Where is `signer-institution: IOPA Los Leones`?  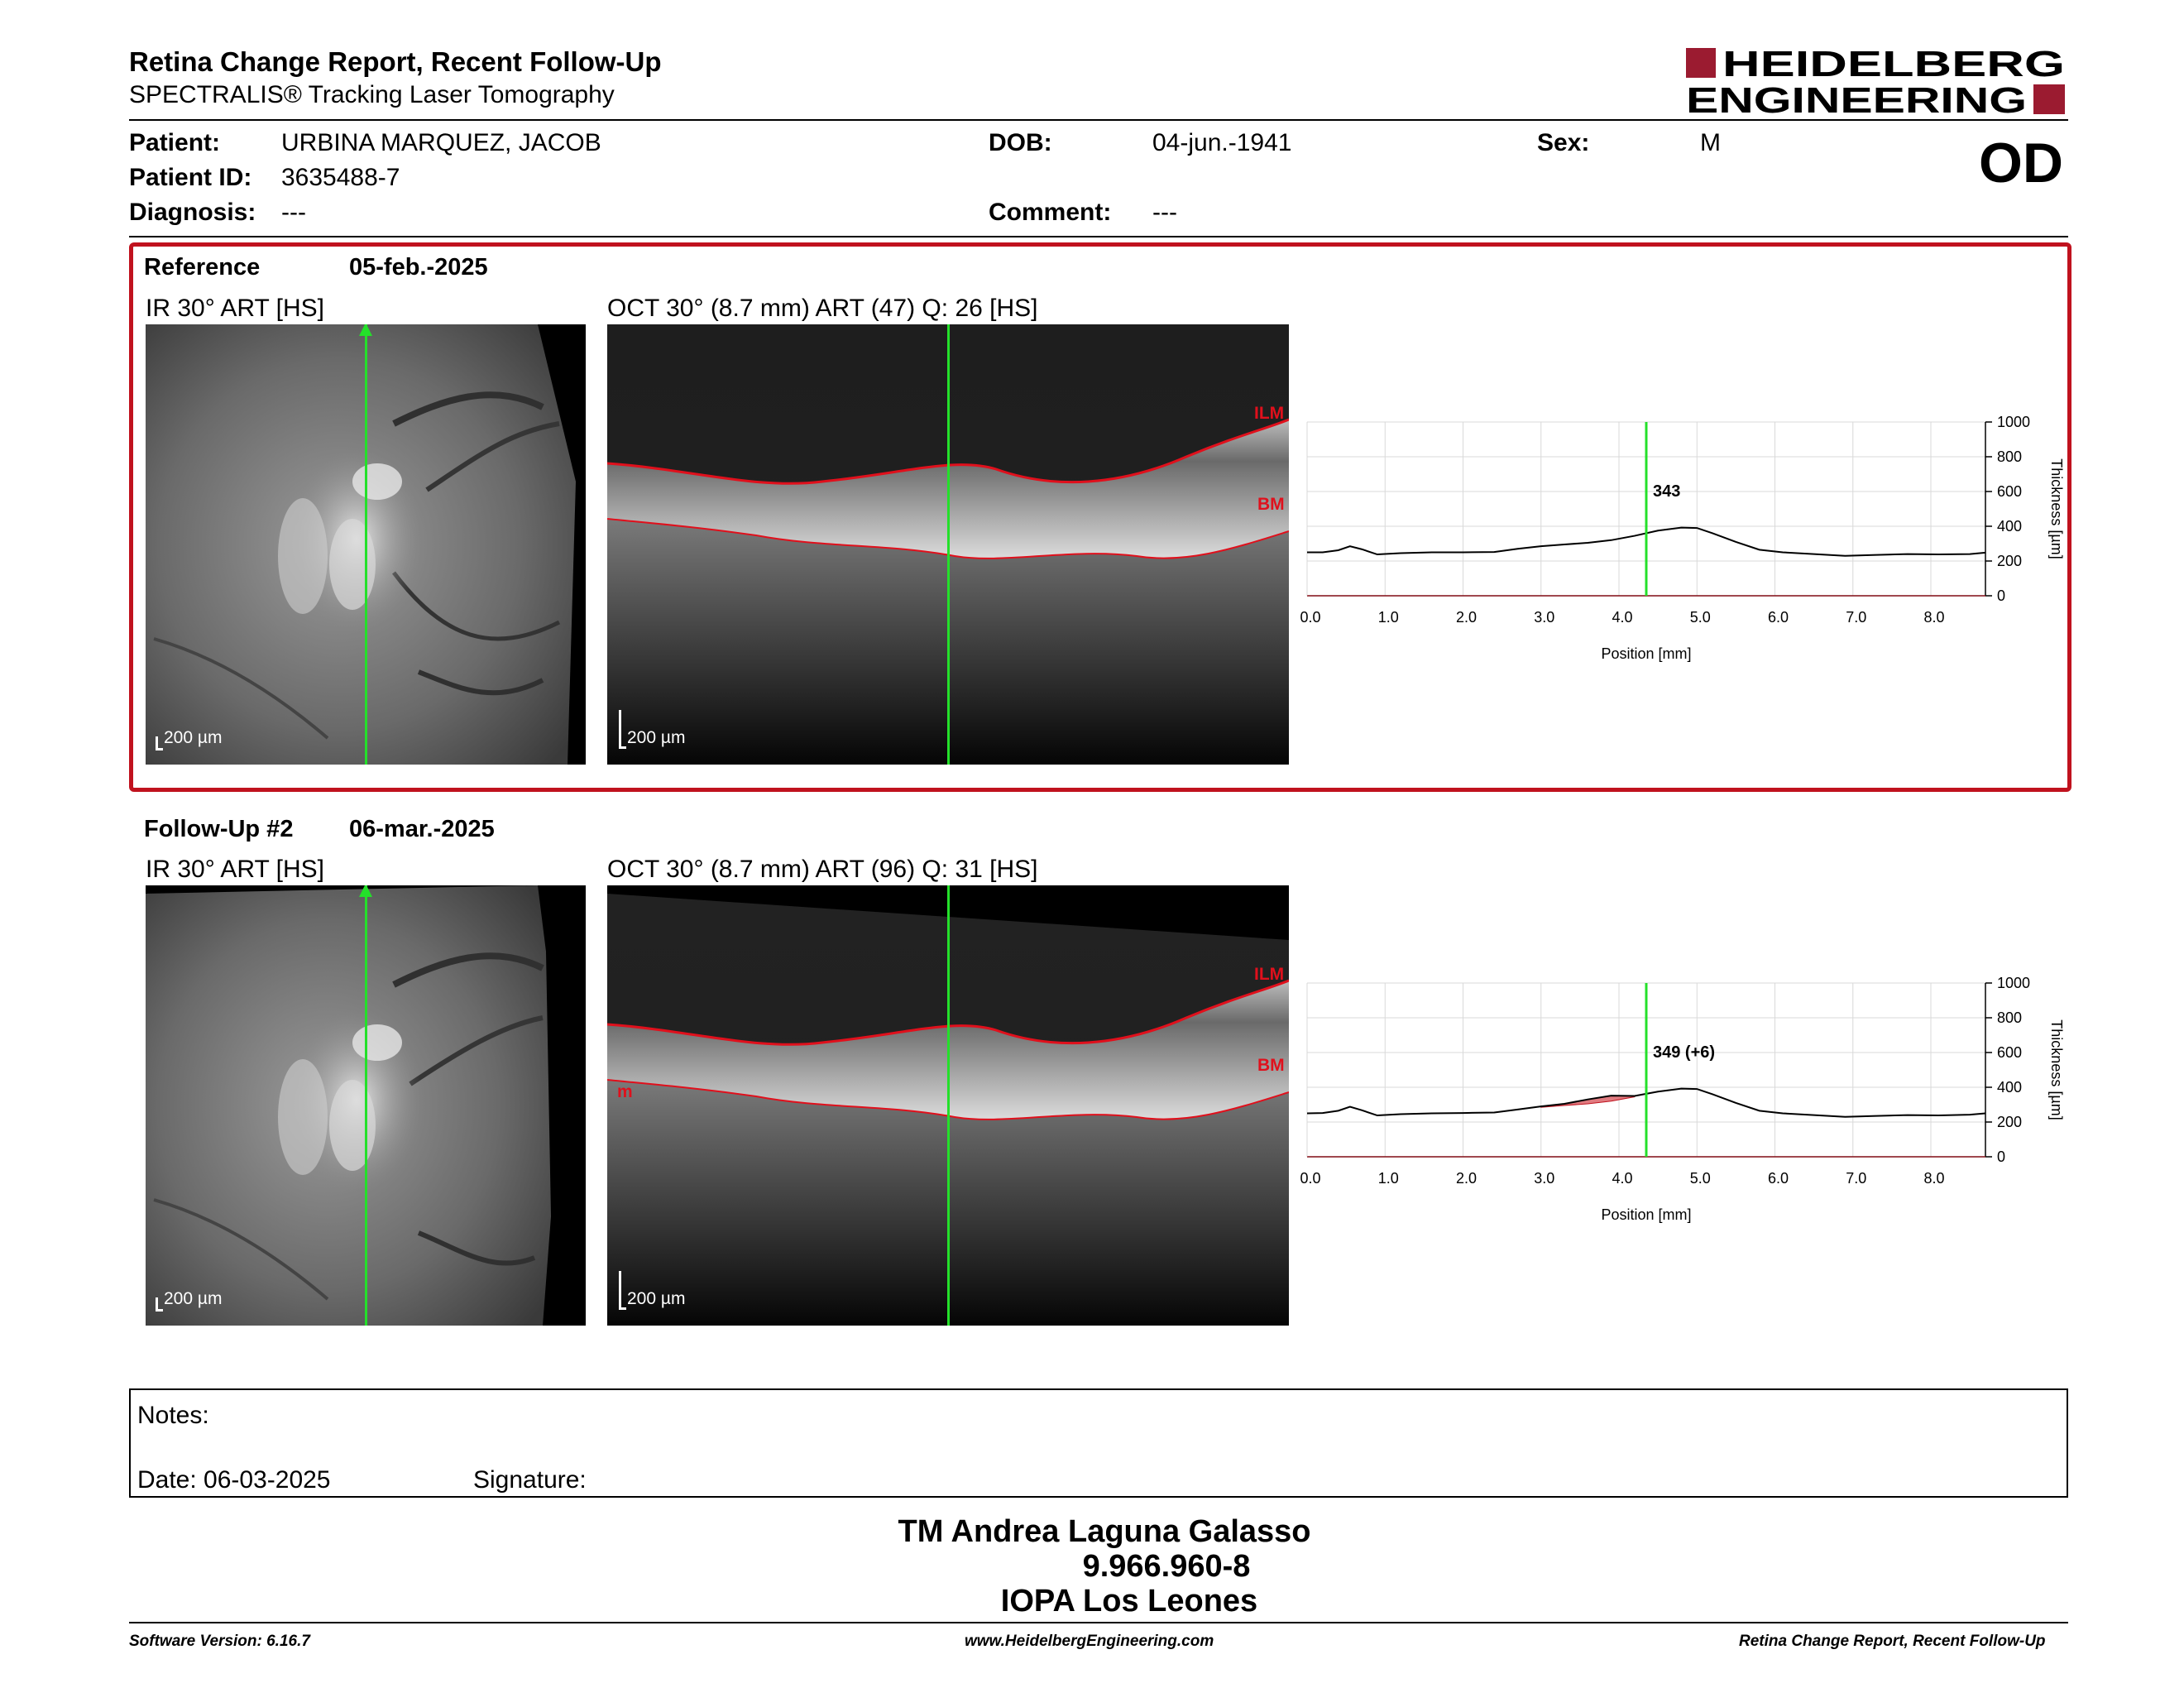
signer-institution: IOPA Los Leones is located at coordinates (1129, 1601).